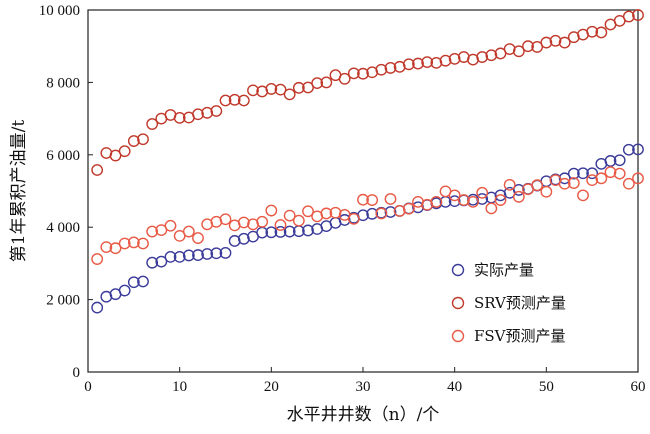 The image size is (650, 434). What do you see at coordinates (59, 11) in the screenshot?
I see `y-tick-label: 10 000` at bounding box center [59, 11].